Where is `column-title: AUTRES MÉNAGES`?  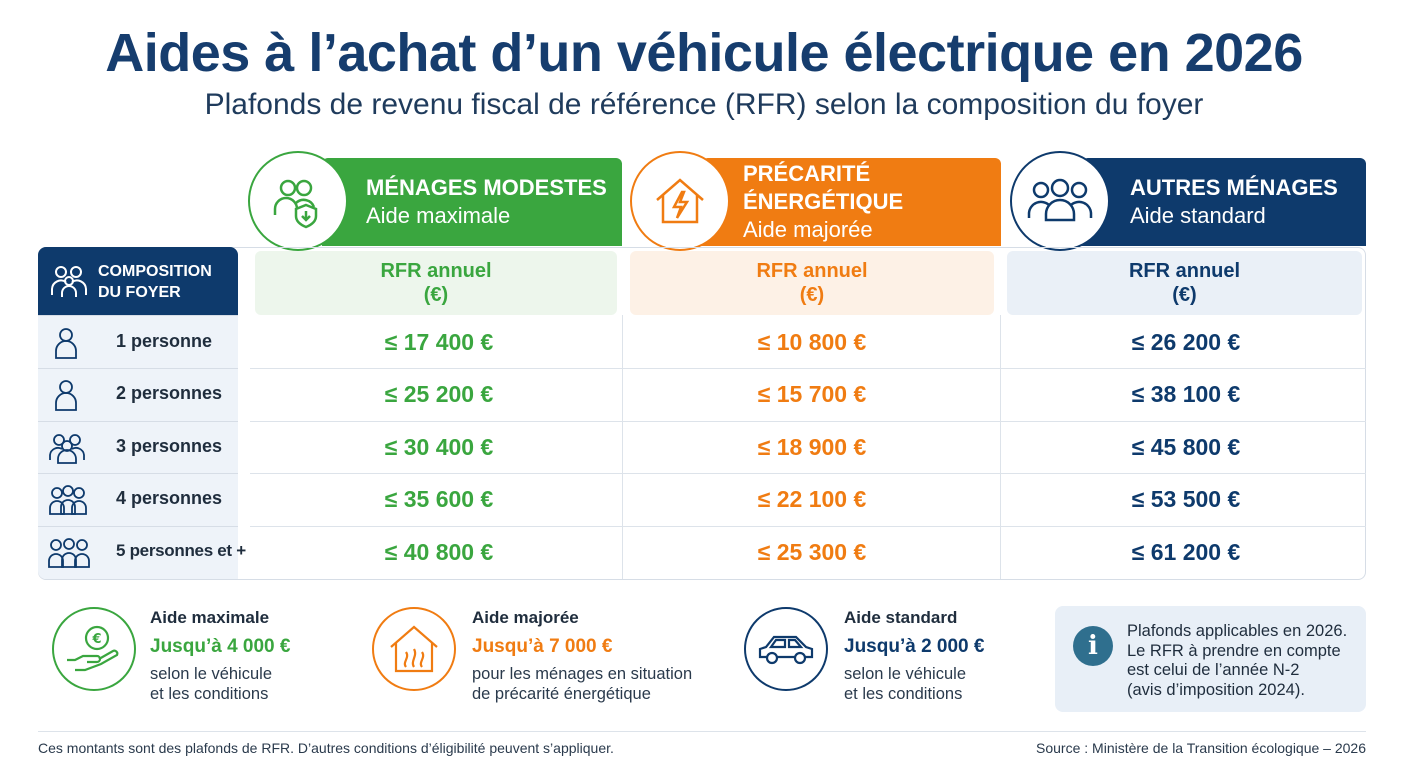 column-title: AUTRES MÉNAGES is located at coordinates (1234, 187).